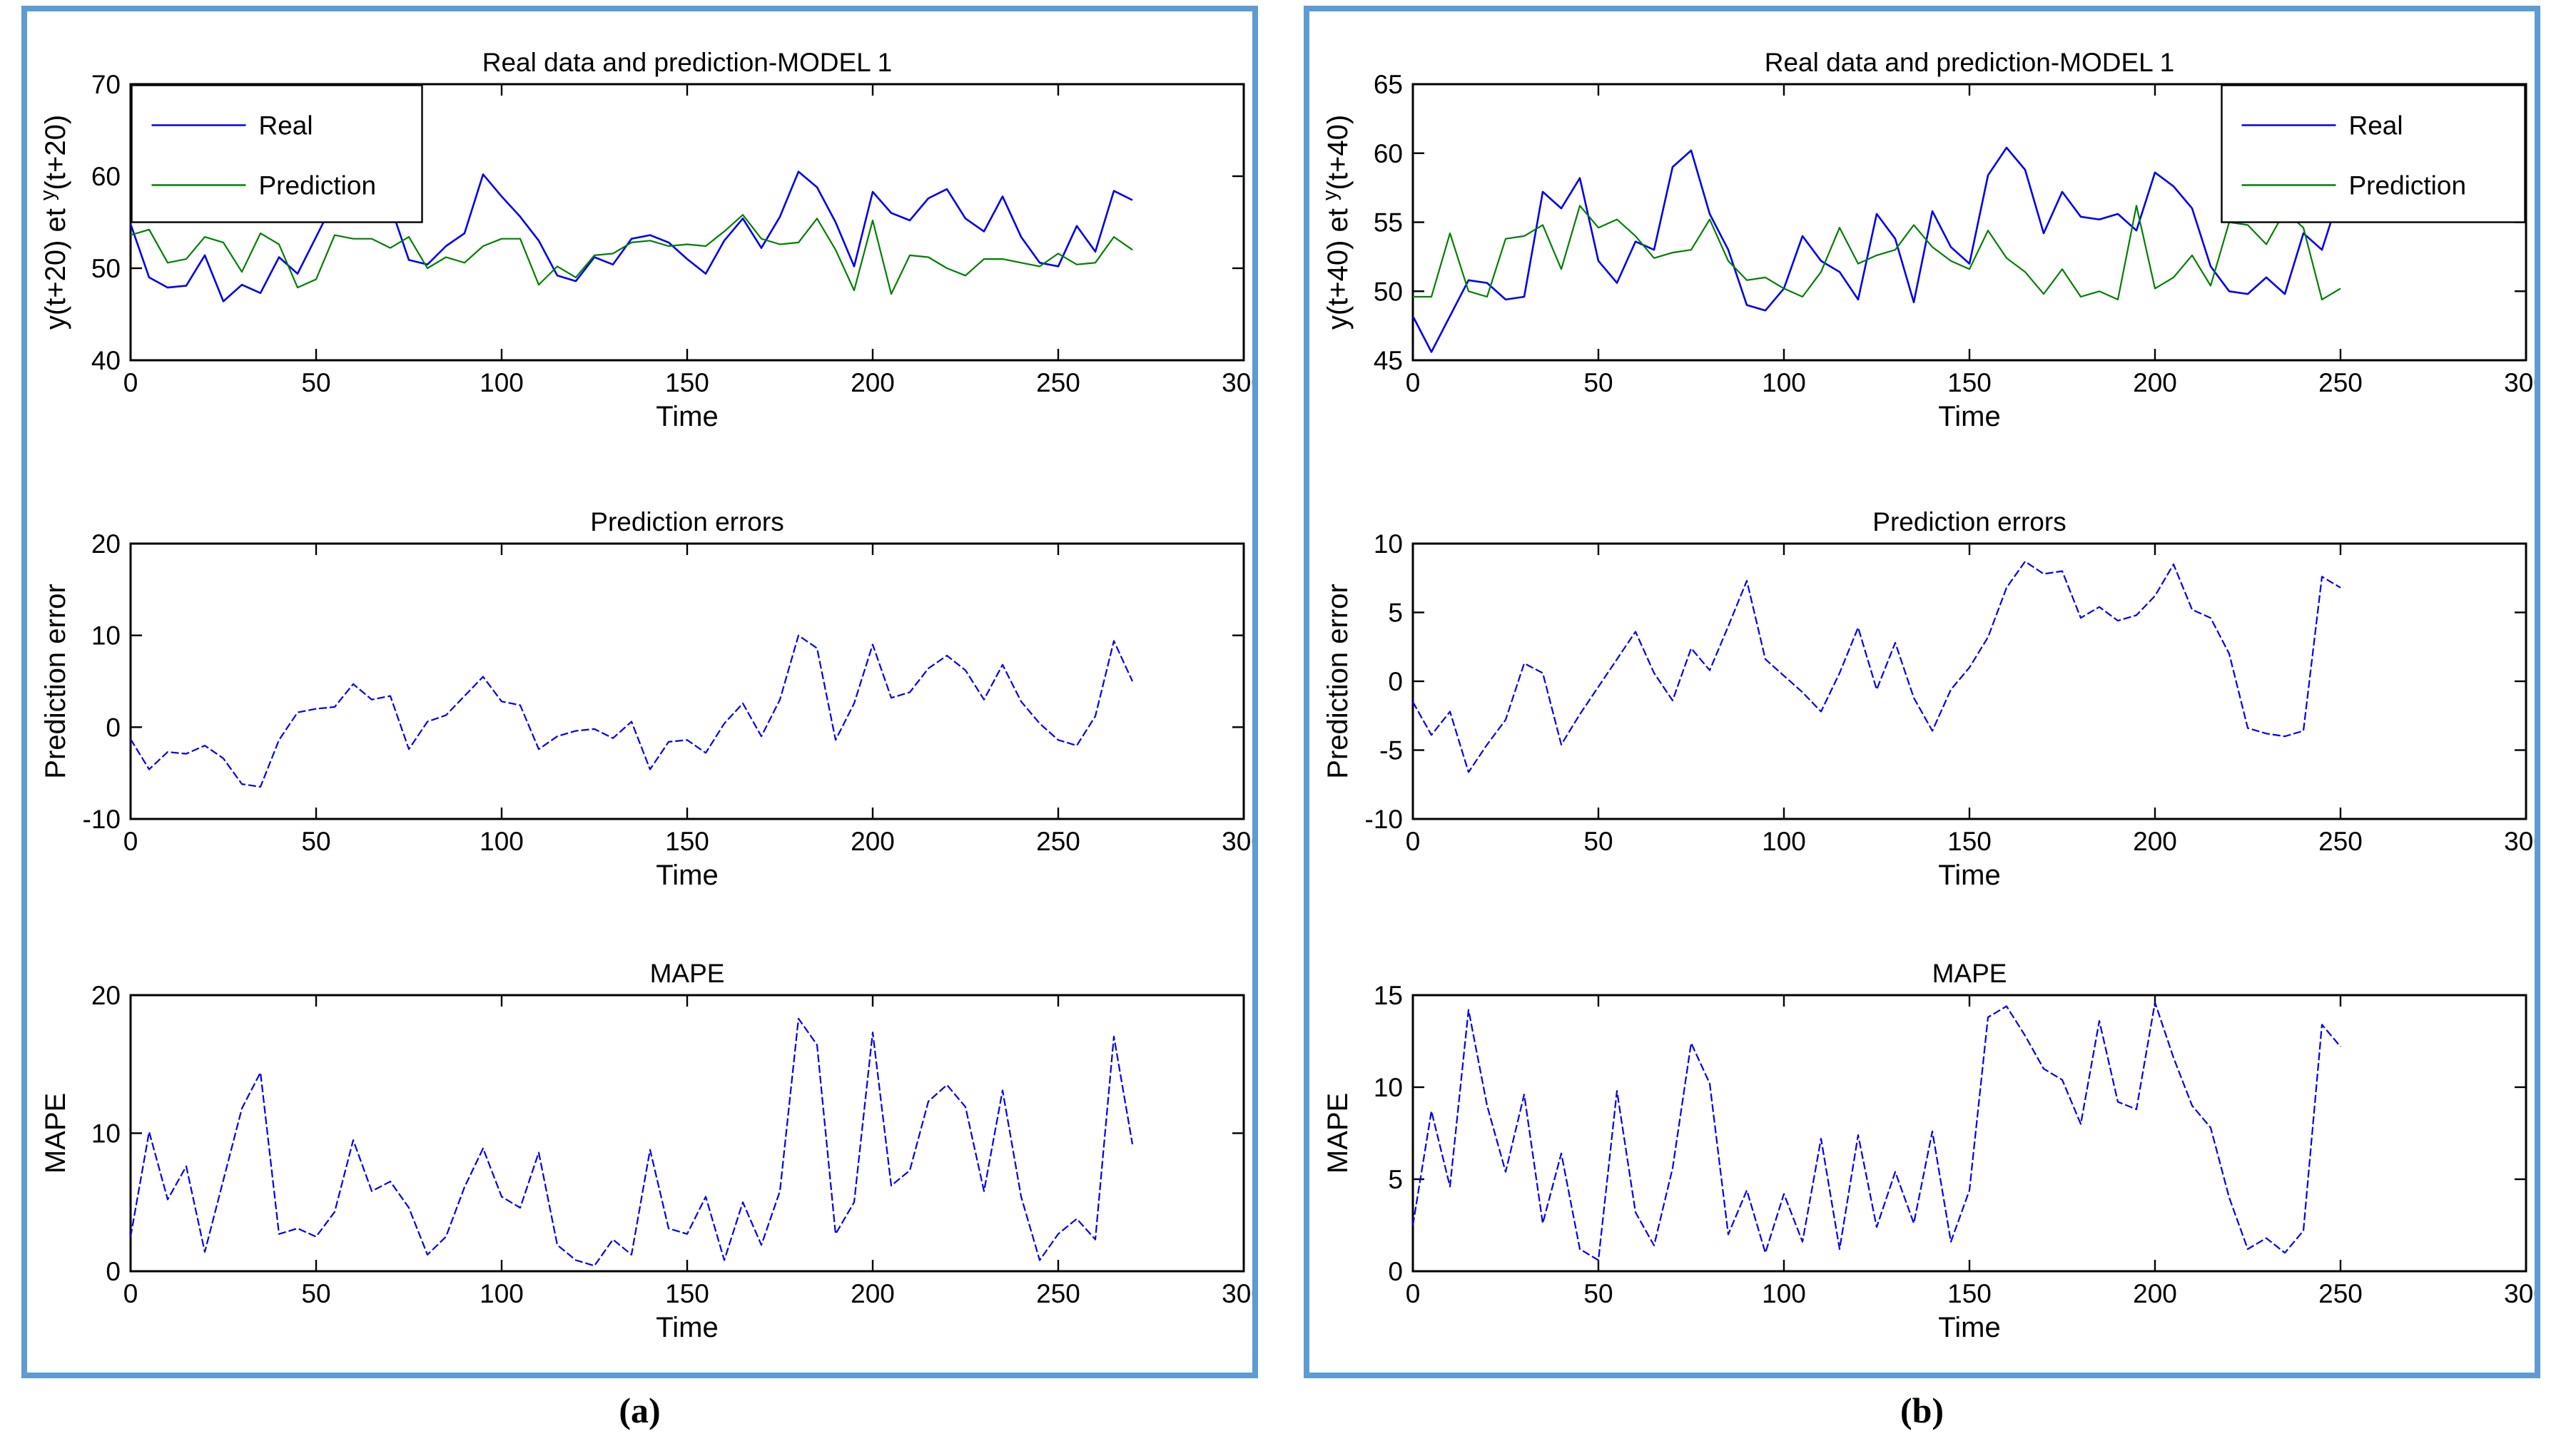  Describe the element at coordinates (2373, 153) in the screenshot. I see `legend: Real Prediction` at that location.